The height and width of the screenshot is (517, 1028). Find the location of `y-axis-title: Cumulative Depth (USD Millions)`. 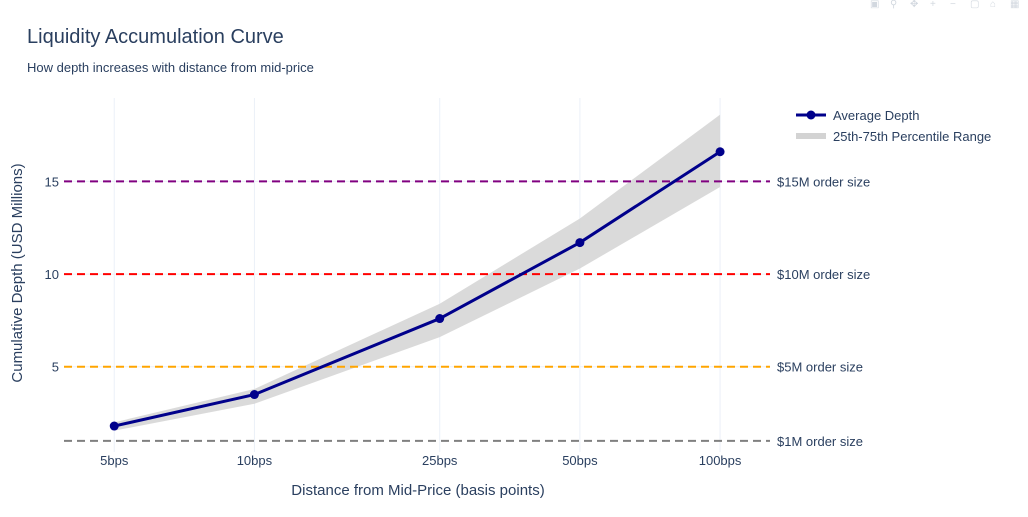

y-axis-title: Cumulative Depth (USD Millions) is located at coordinates (17, 272).